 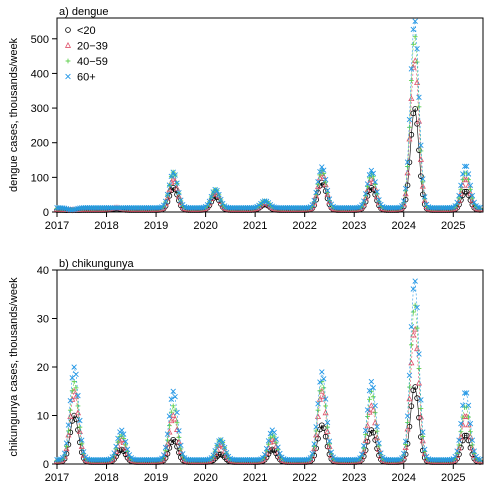 What do you see at coordinates (453, 478) in the screenshot?
I see `x-tick-label: 2025` at bounding box center [453, 478].